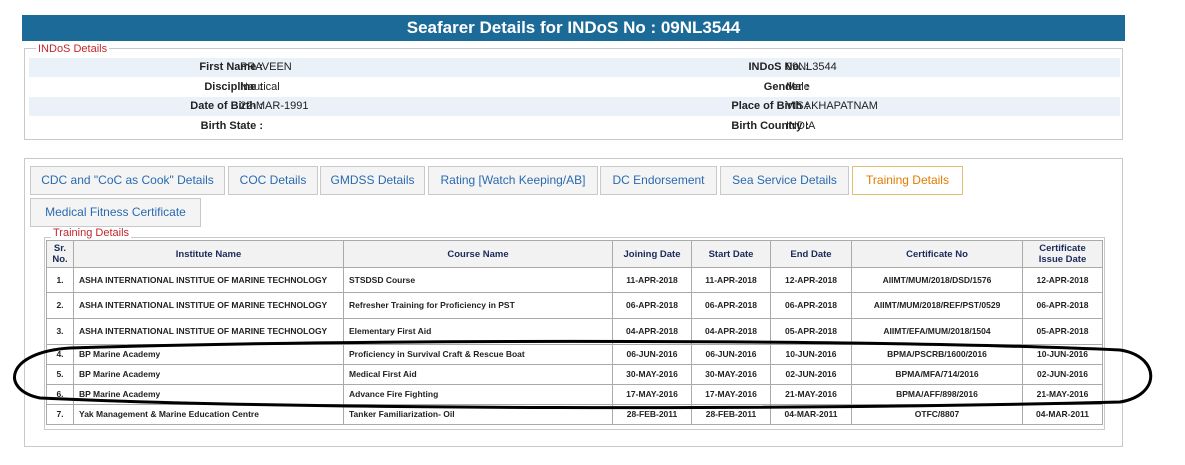 The height and width of the screenshot is (465, 1185). I want to click on tab: DC Endorsement, so click(658, 180).